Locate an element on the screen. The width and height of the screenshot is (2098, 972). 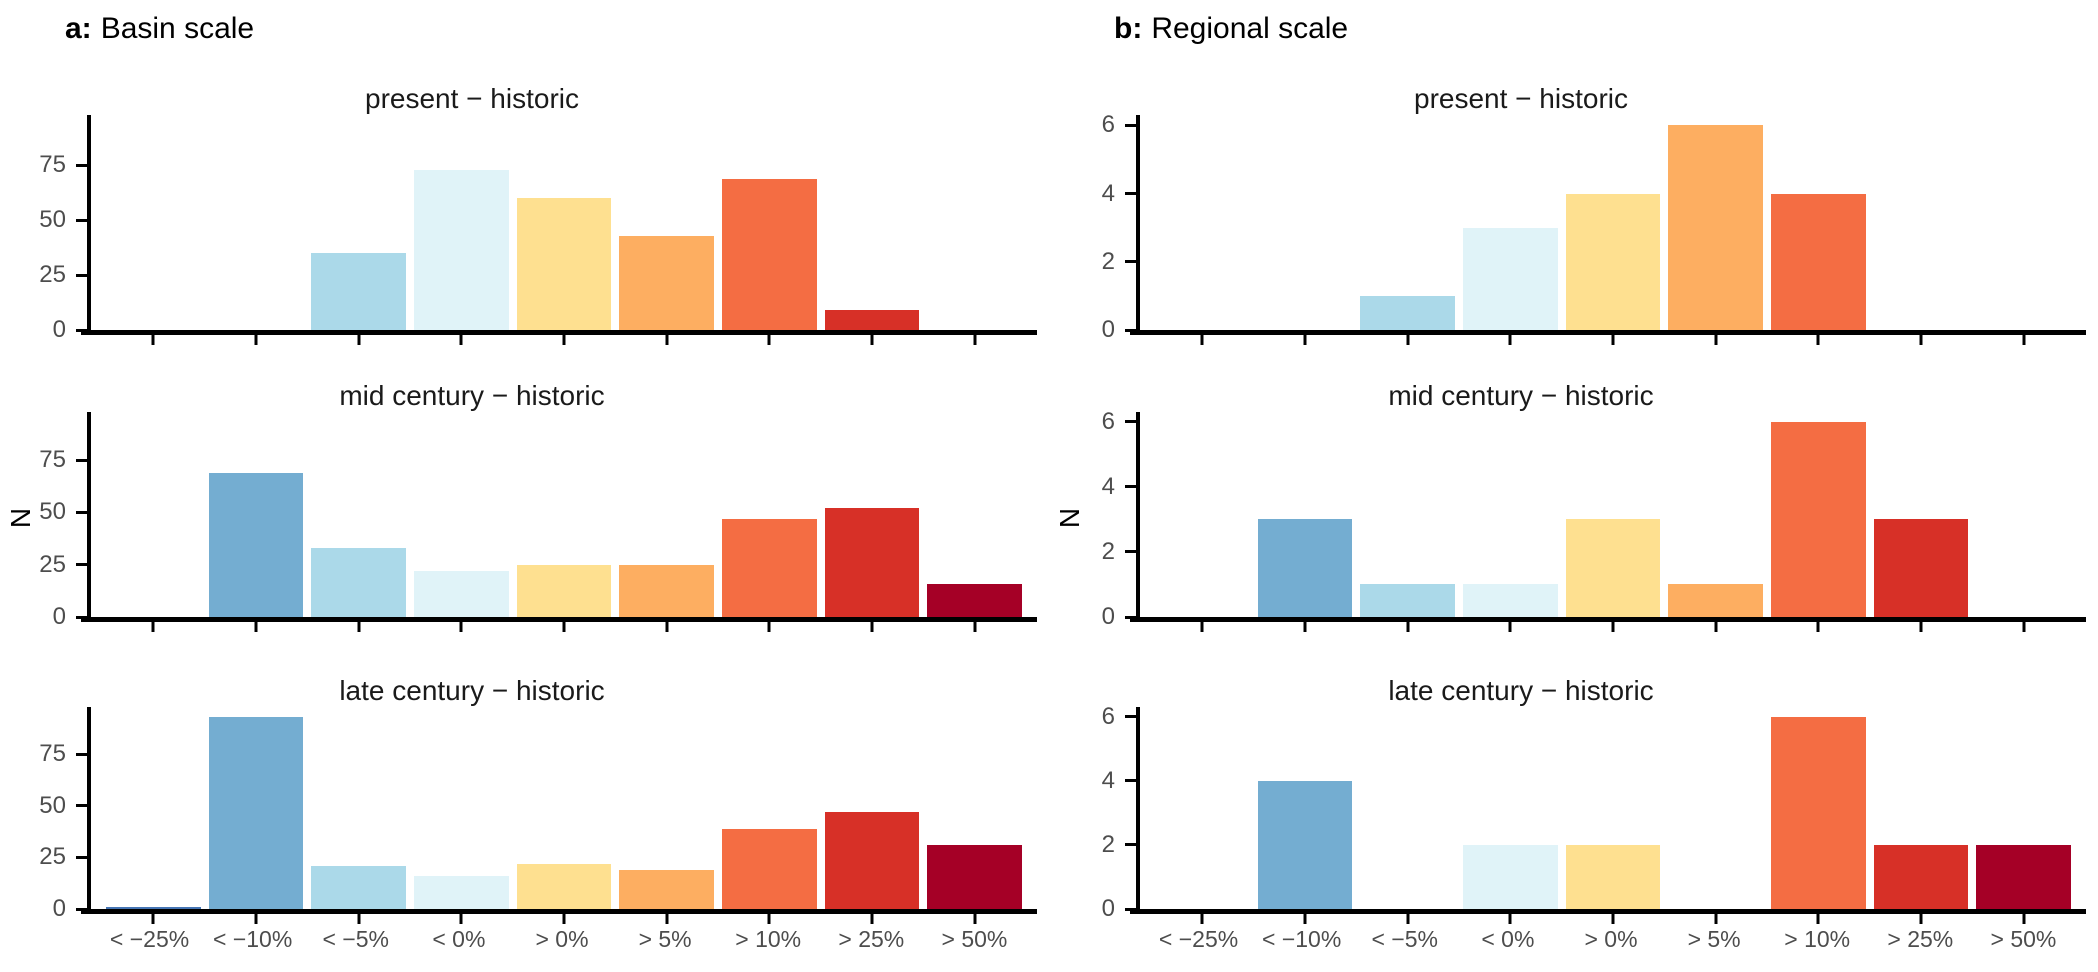
column-title-a-text: Basin scale is located at coordinates (177, 28).